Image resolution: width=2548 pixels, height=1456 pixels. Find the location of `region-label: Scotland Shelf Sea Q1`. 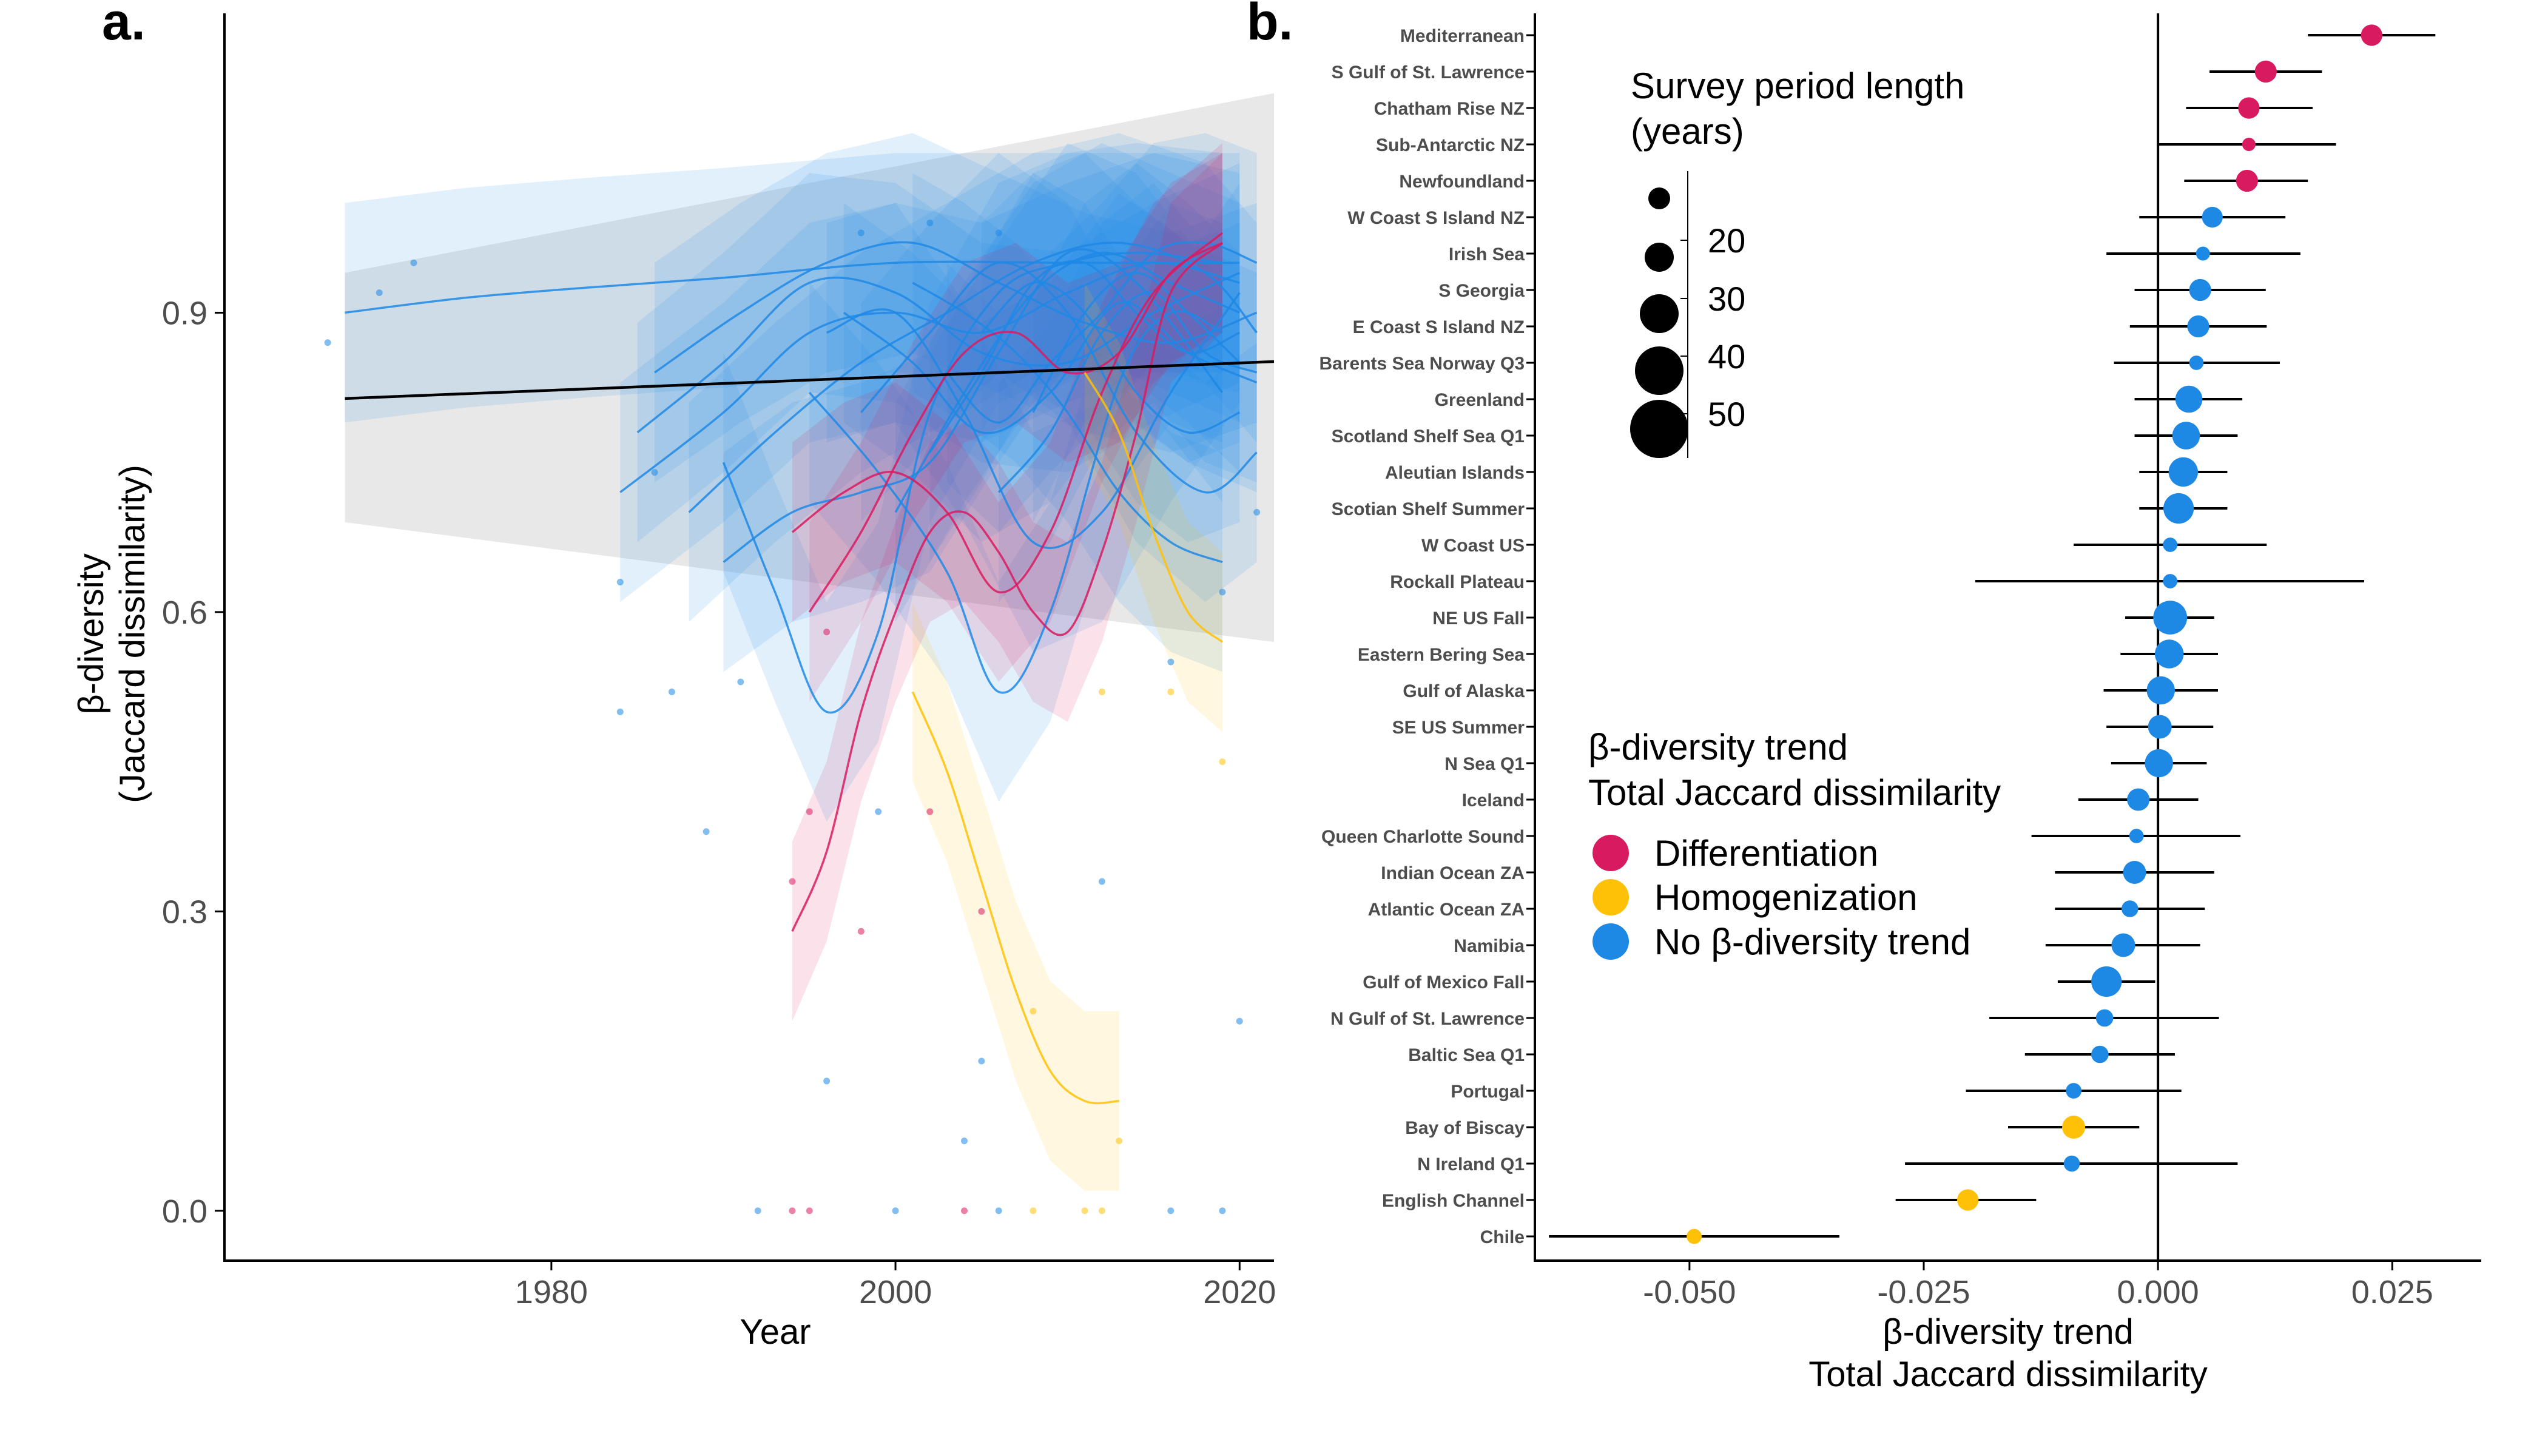

region-label: Scotland Shelf Sea Q1 is located at coordinates (1428, 436).